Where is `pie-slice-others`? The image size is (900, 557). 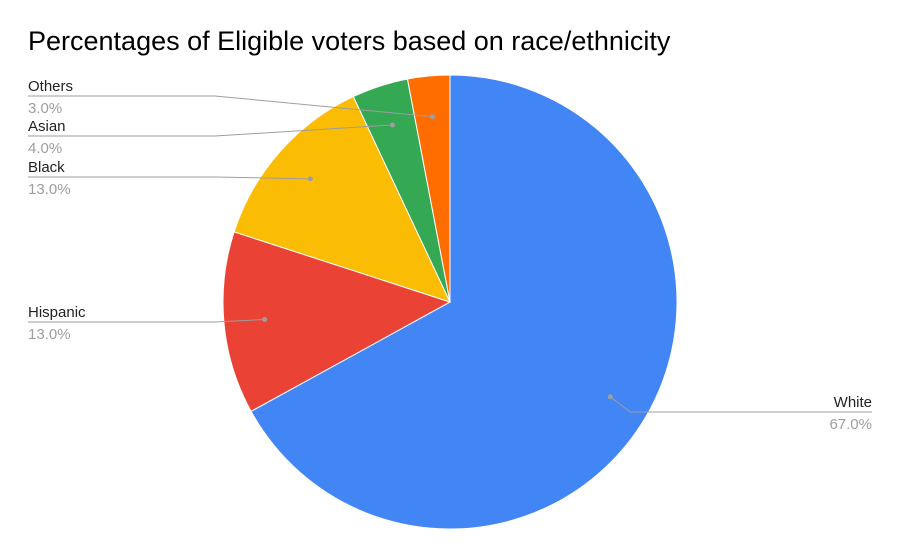
pie-slice-others is located at coordinates (428, 188).